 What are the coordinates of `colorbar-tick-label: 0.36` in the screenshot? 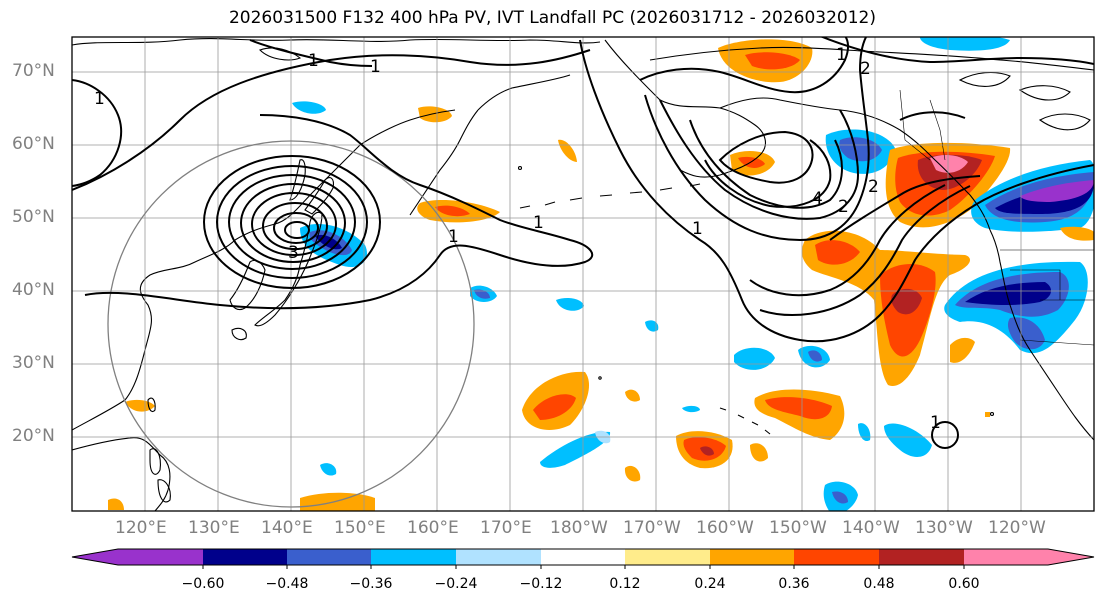 It's located at (794, 584).